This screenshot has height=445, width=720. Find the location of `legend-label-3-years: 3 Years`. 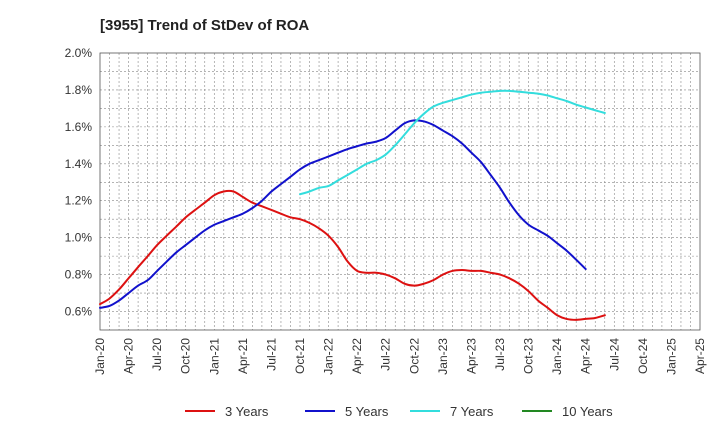

legend-label-3-years: 3 Years is located at coordinates (247, 411).